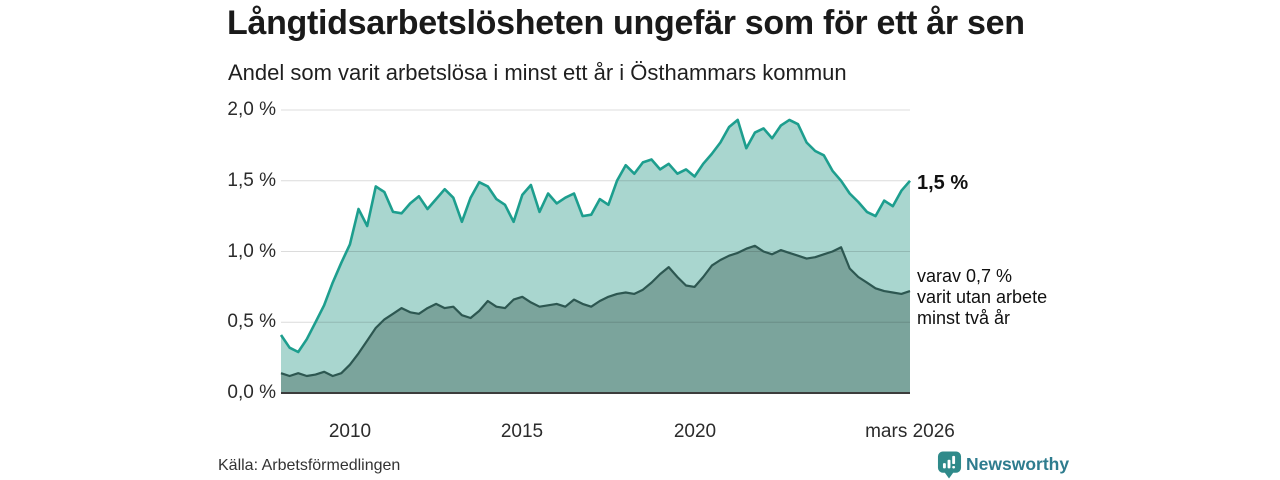 The height and width of the screenshot is (480, 1280). What do you see at coordinates (695, 431) in the screenshot?
I see `x-tick-2020: 2020` at bounding box center [695, 431].